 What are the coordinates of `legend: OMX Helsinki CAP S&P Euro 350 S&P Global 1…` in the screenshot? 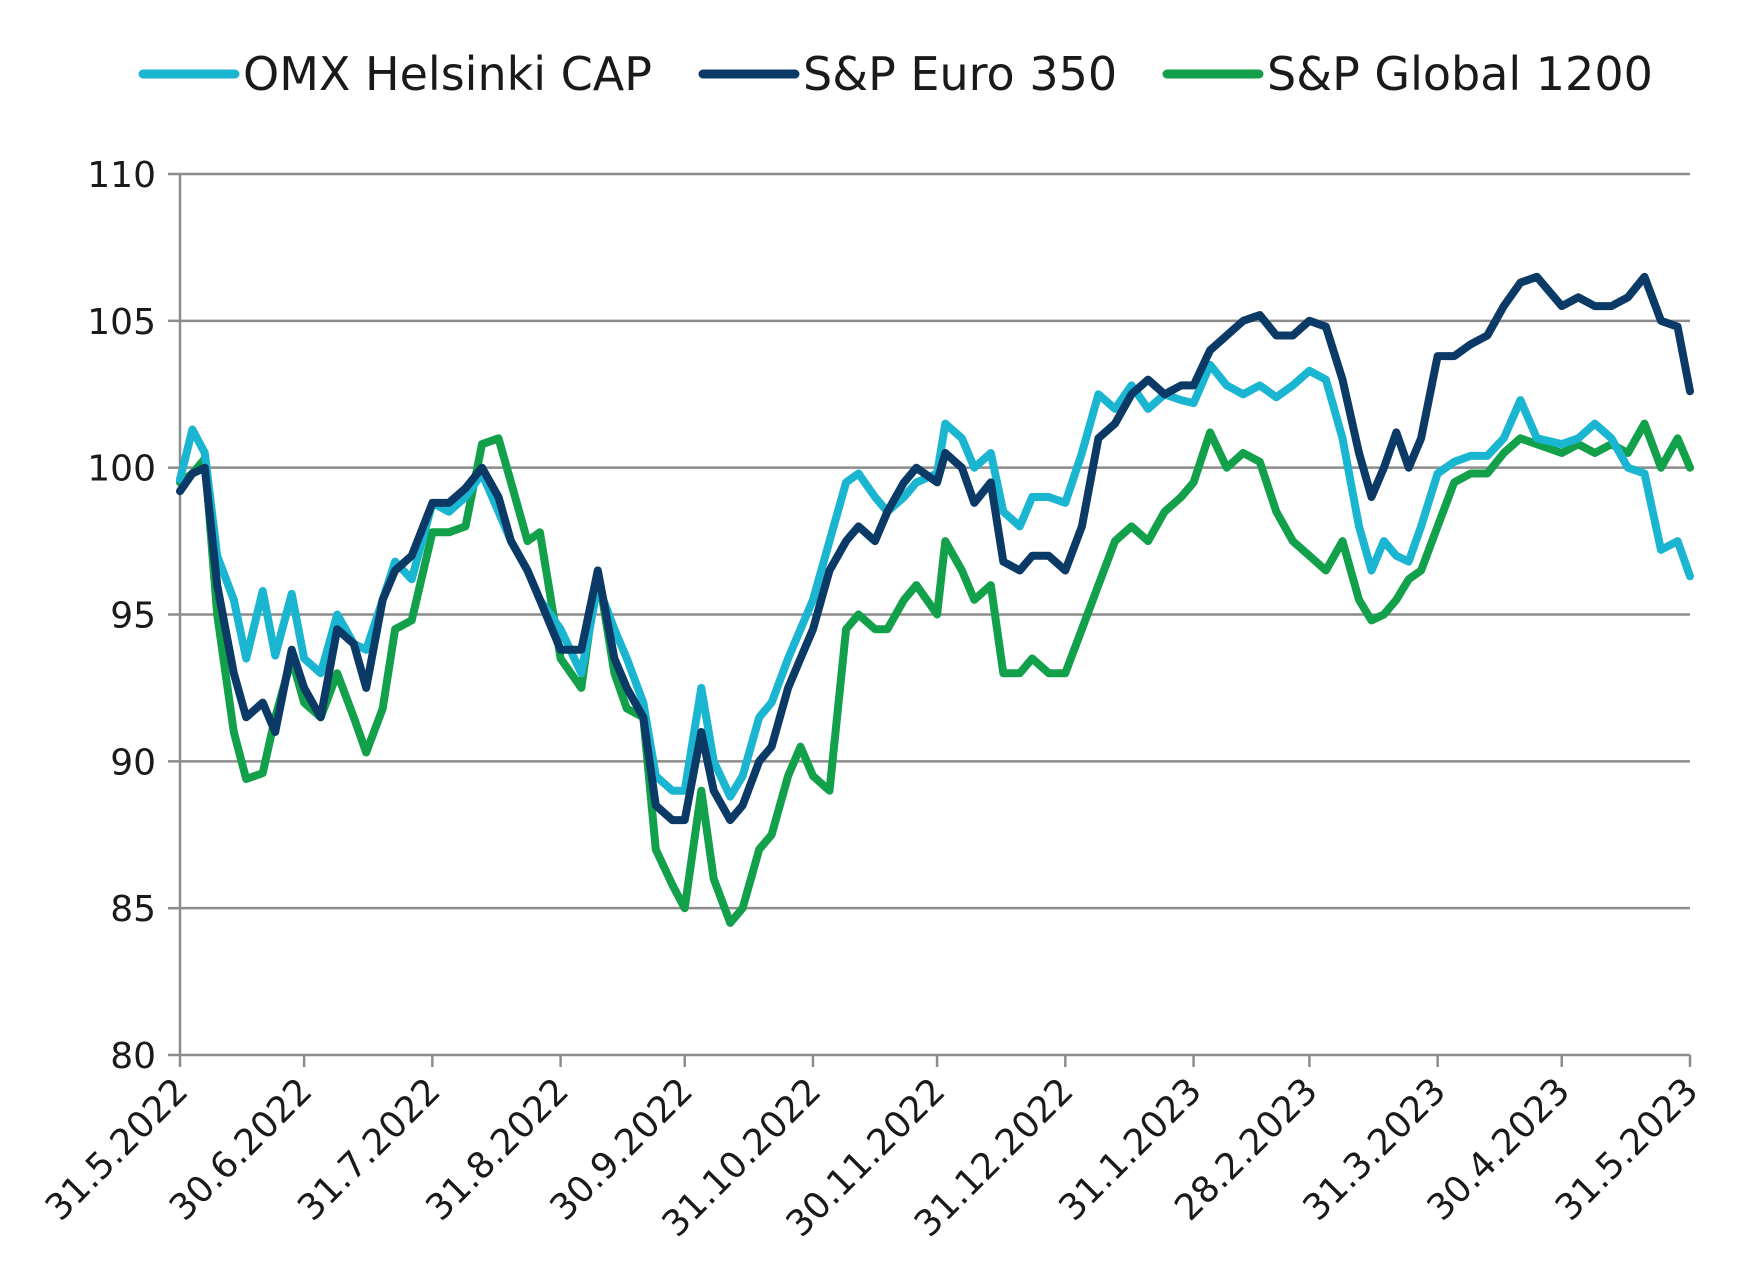 It's located at (895, 74).